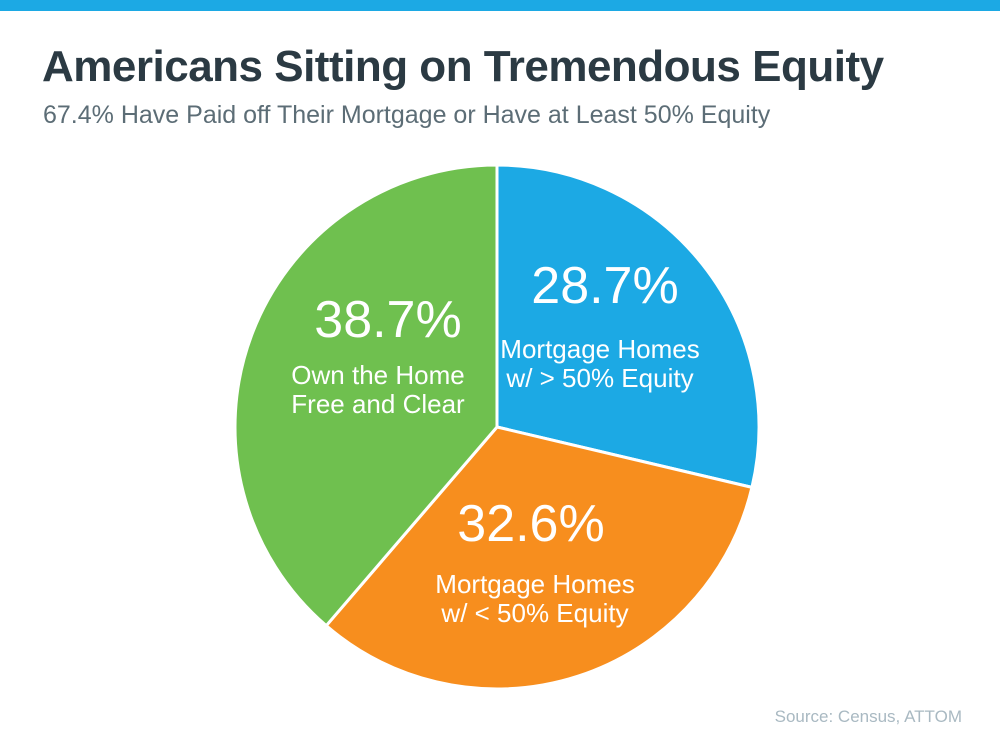 This screenshot has width=1000, height=750. What do you see at coordinates (628, 326) in the screenshot?
I see `pie-slice-mortgage-homes-gt-50-equity` at bounding box center [628, 326].